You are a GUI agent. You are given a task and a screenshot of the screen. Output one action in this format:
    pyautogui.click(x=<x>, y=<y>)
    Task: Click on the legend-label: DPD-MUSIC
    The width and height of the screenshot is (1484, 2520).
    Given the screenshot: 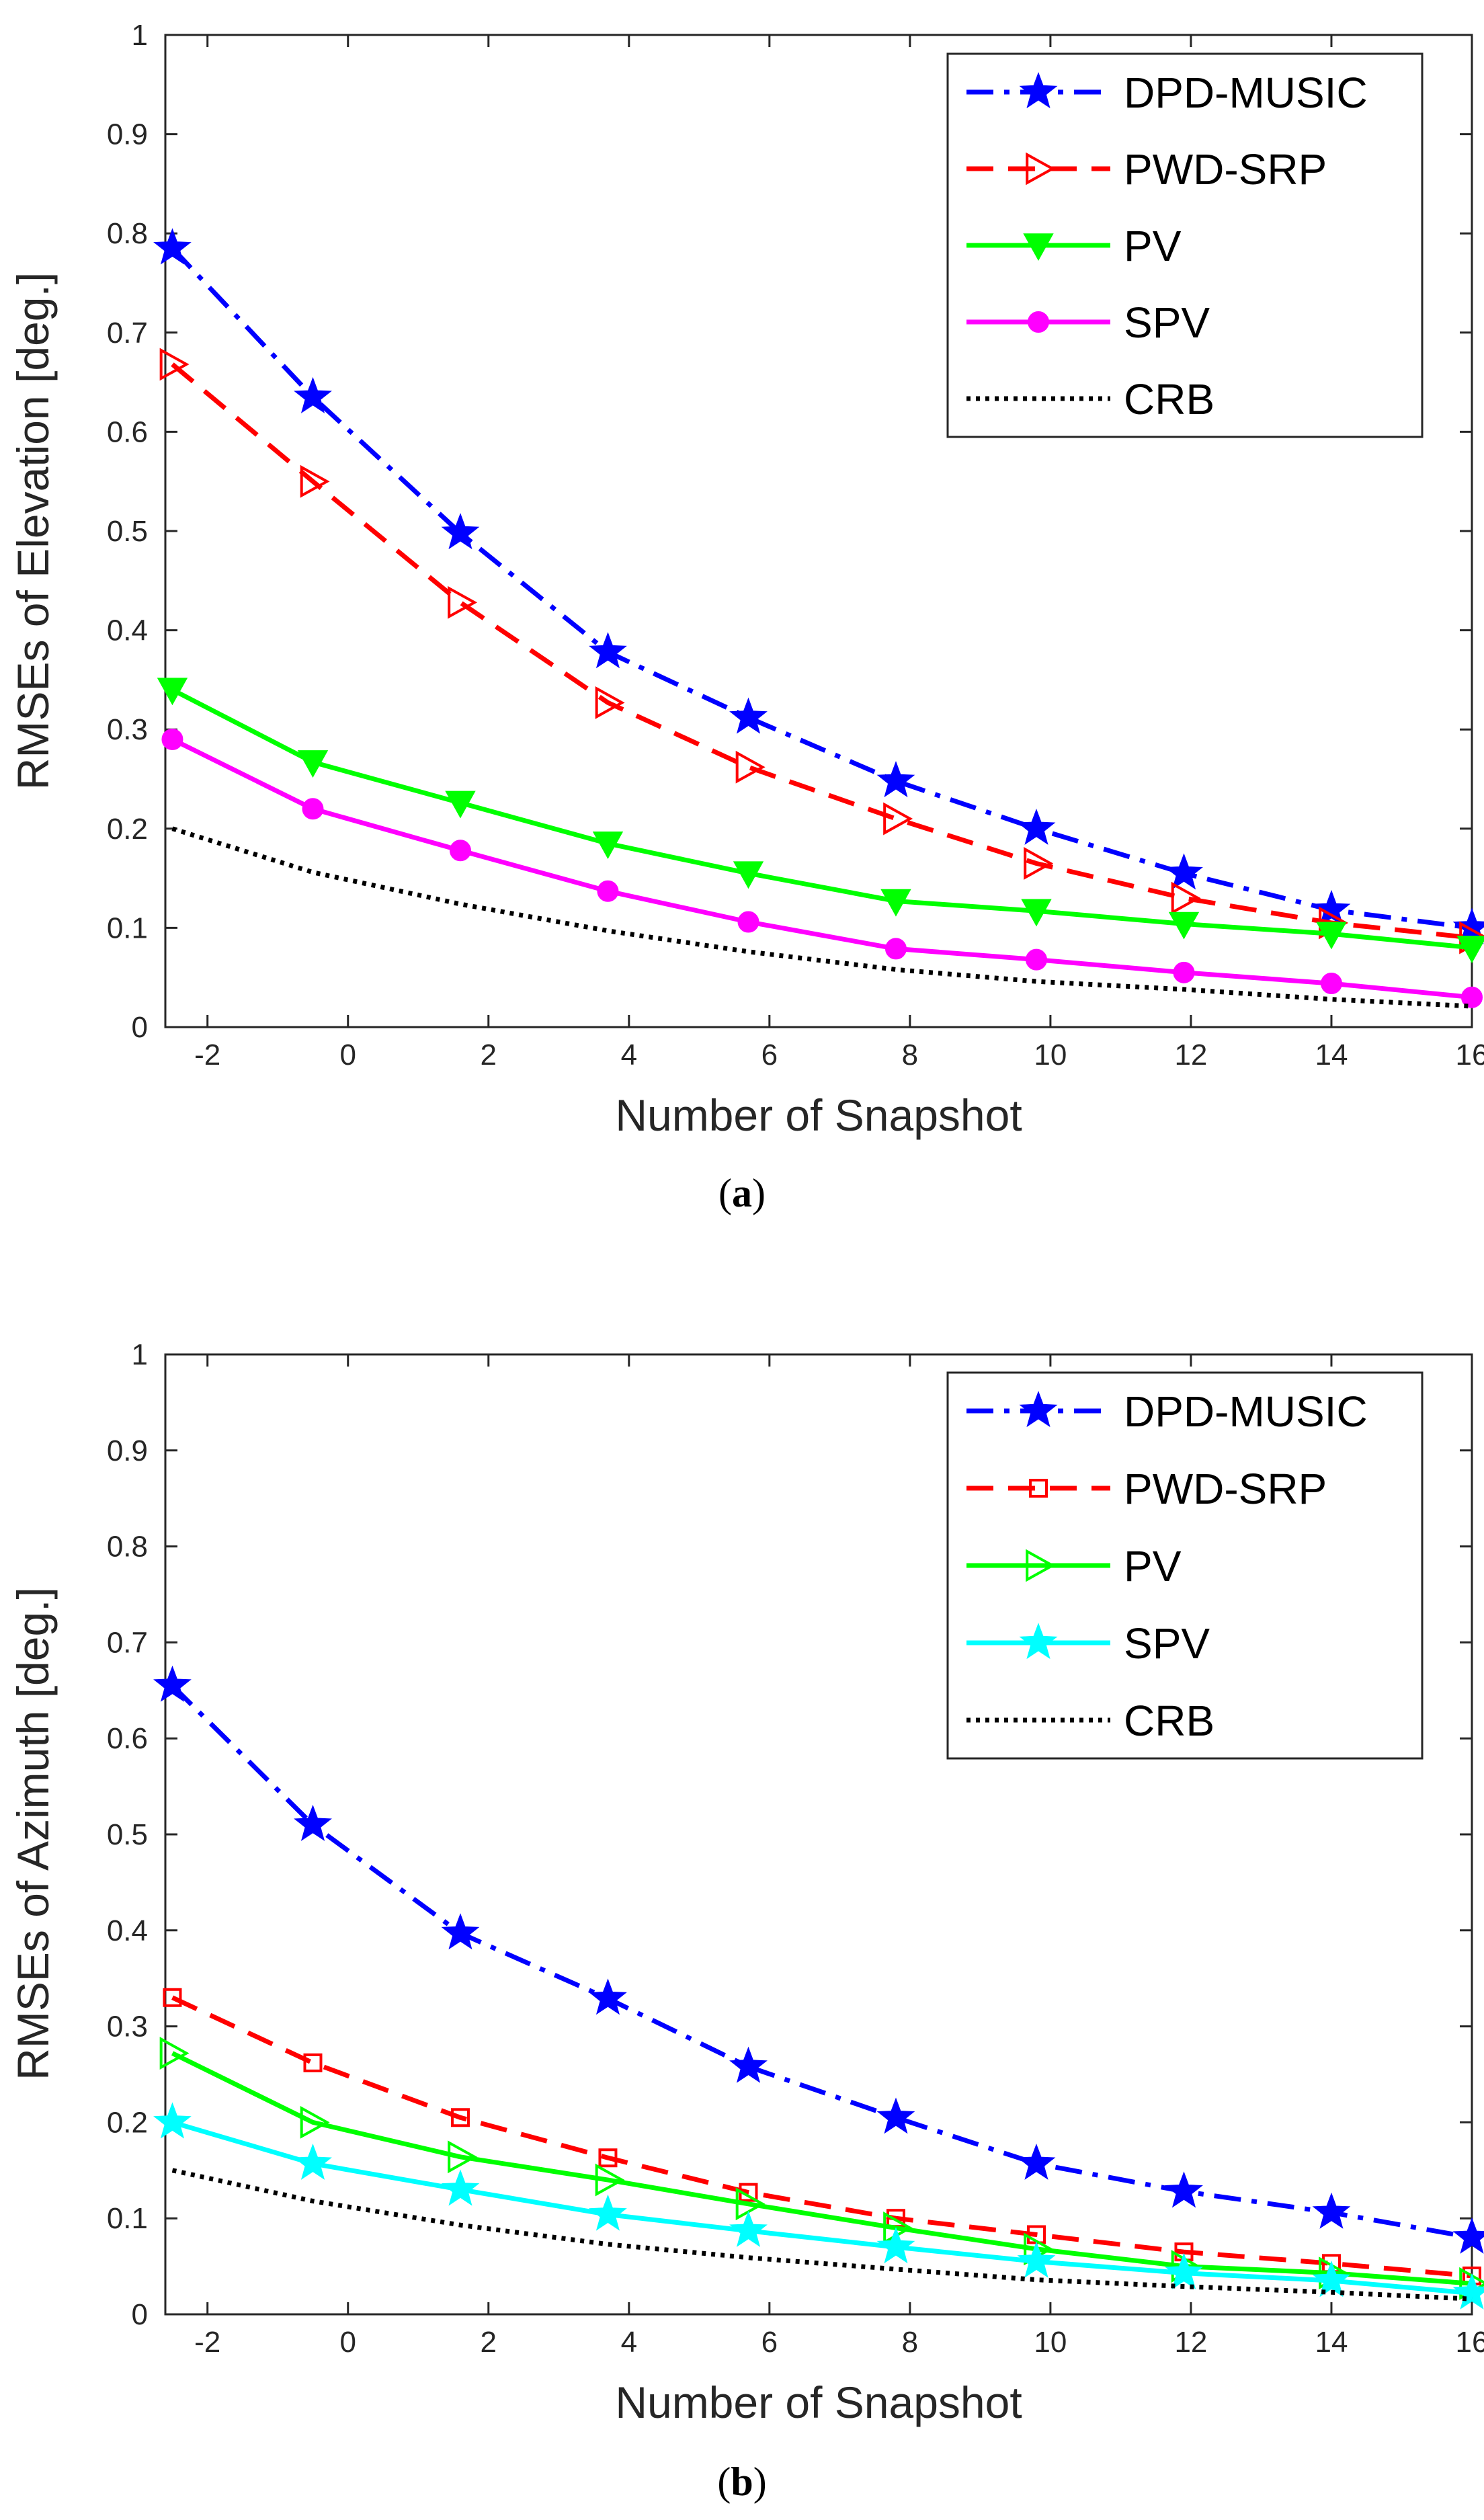 What is the action you would take?
    pyautogui.click(x=1246, y=1411)
    